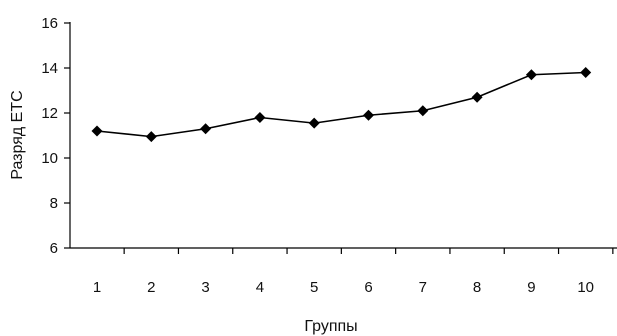  I want to click on x-tick-label: 3, so click(205, 287).